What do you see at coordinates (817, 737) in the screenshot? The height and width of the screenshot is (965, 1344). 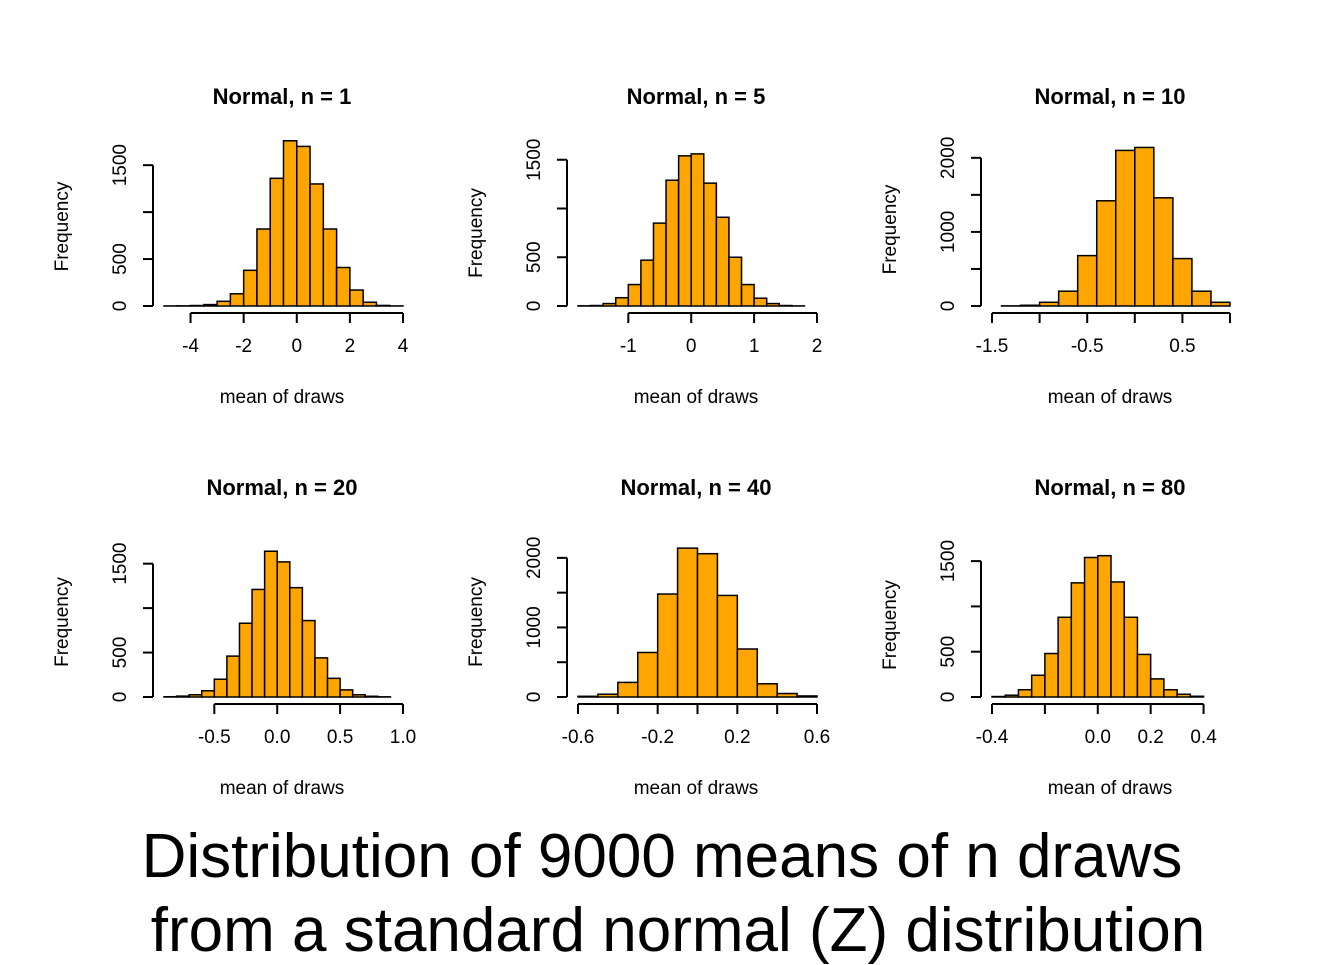 I see `x-tick-label: 0.6` at bounding box center [817, 737].